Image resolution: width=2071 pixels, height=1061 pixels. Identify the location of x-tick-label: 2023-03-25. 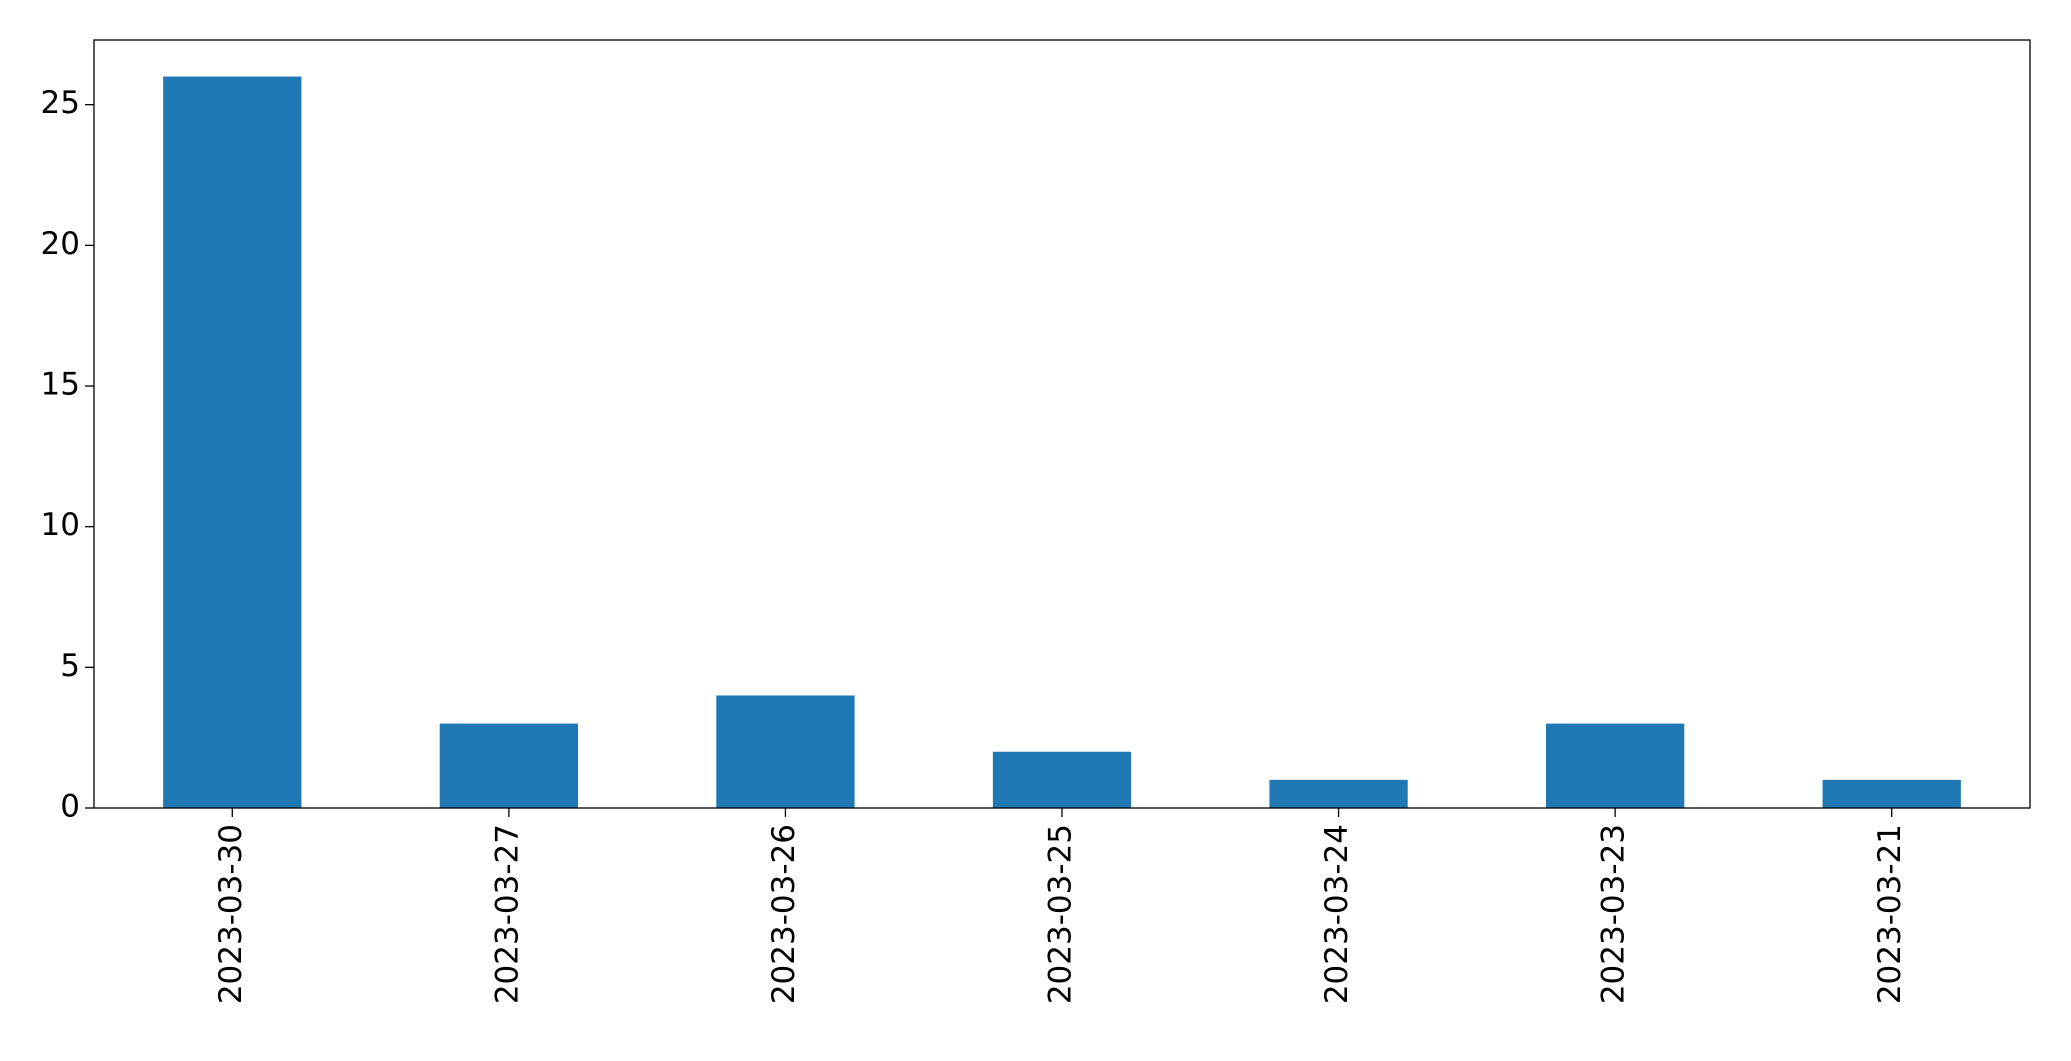
(1061, 914).